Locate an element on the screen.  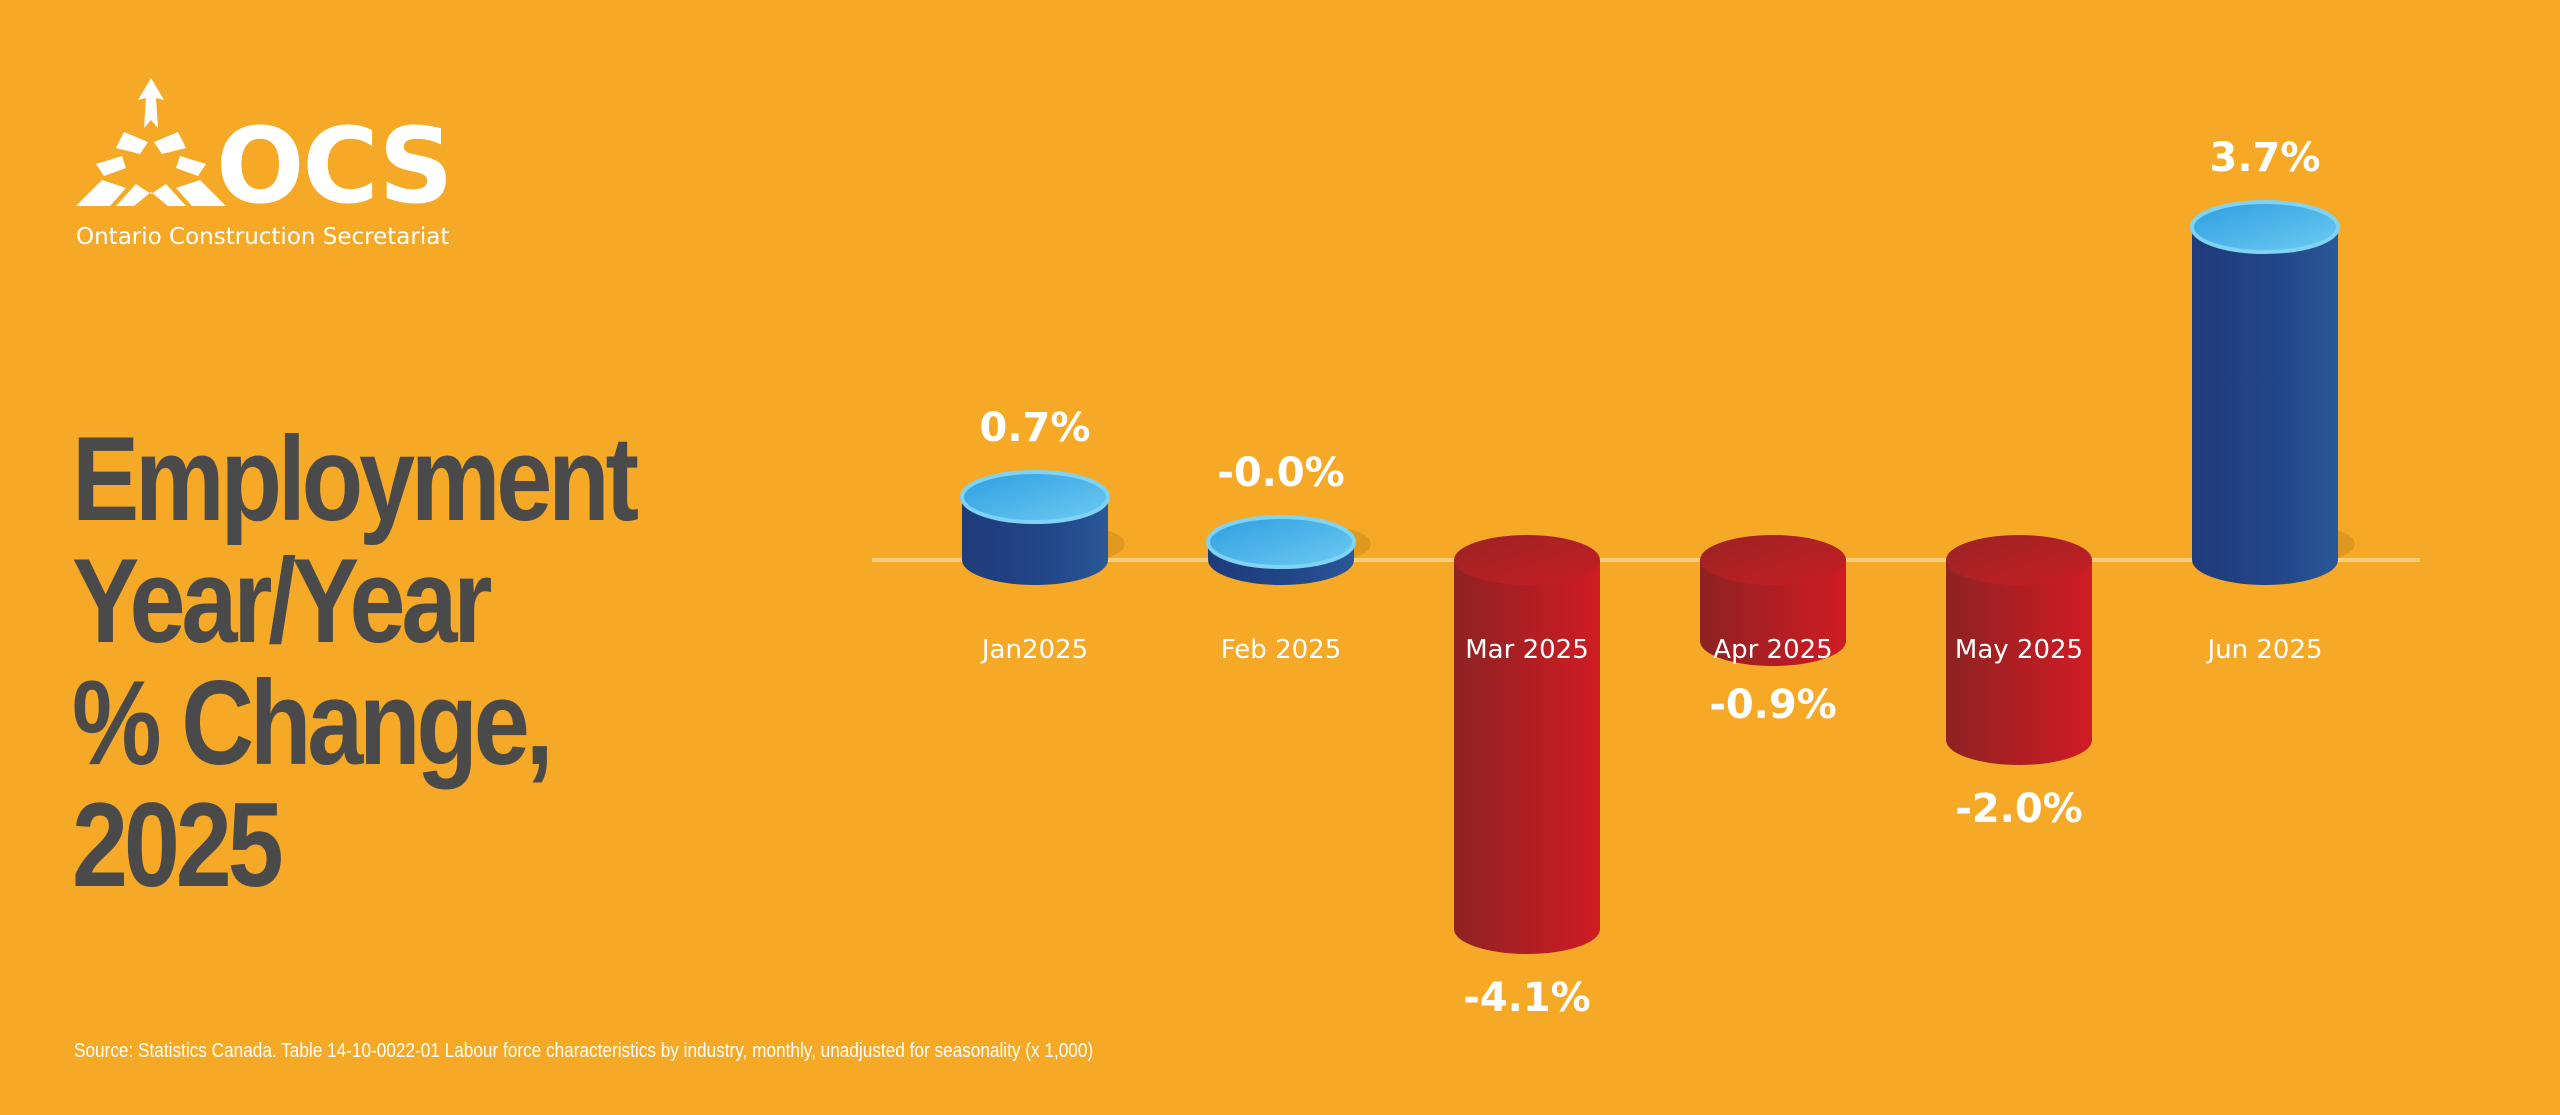
value-label-2: -0.0% is located at coordinates (1281, 473).